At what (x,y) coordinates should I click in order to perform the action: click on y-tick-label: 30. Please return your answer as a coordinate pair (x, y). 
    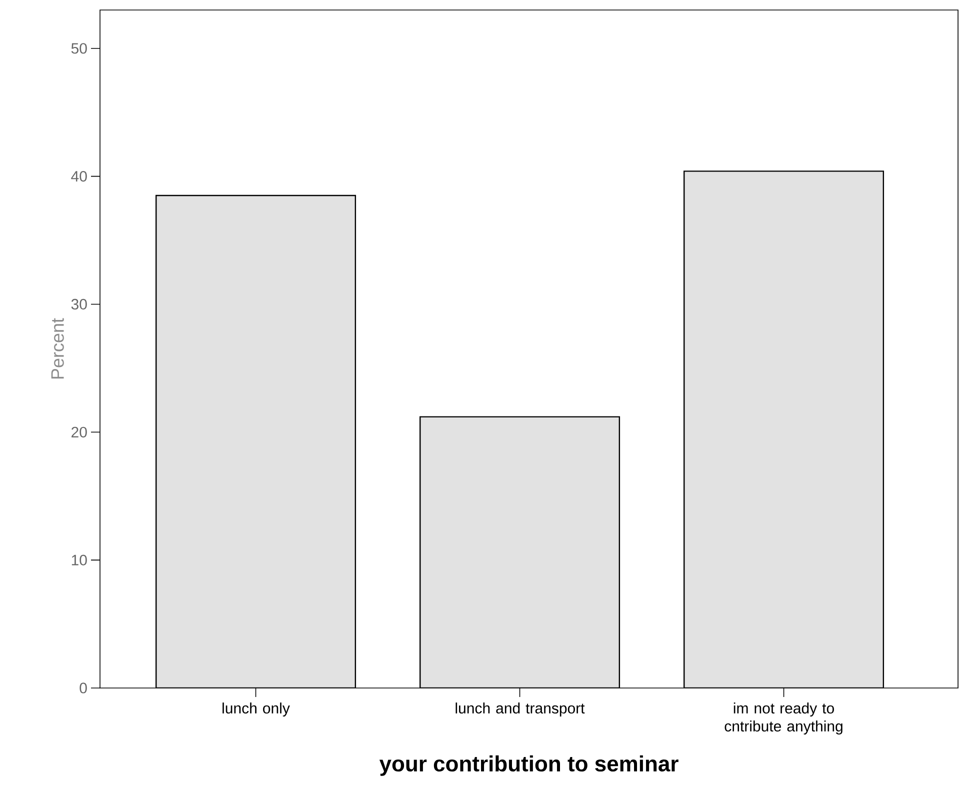
    Looking at the image, I should click on (79, 304).